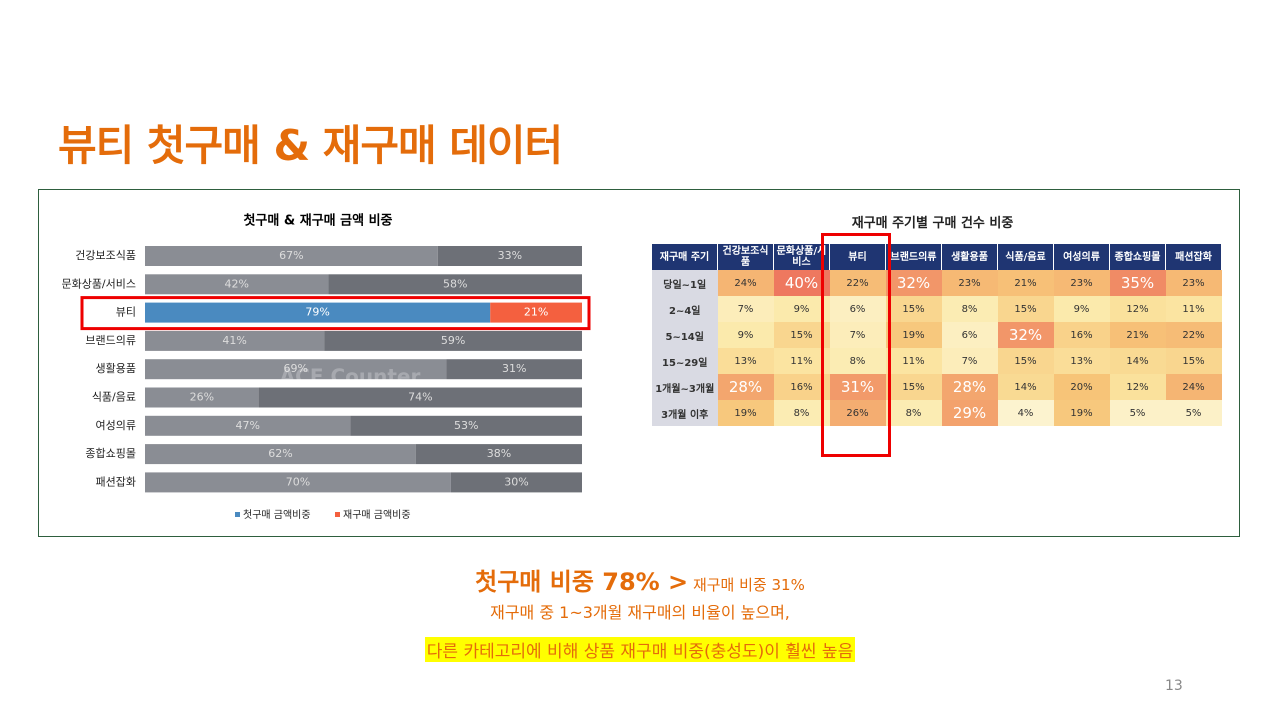  I want to click on category-label: 브랜드의류, so click(110, 340).